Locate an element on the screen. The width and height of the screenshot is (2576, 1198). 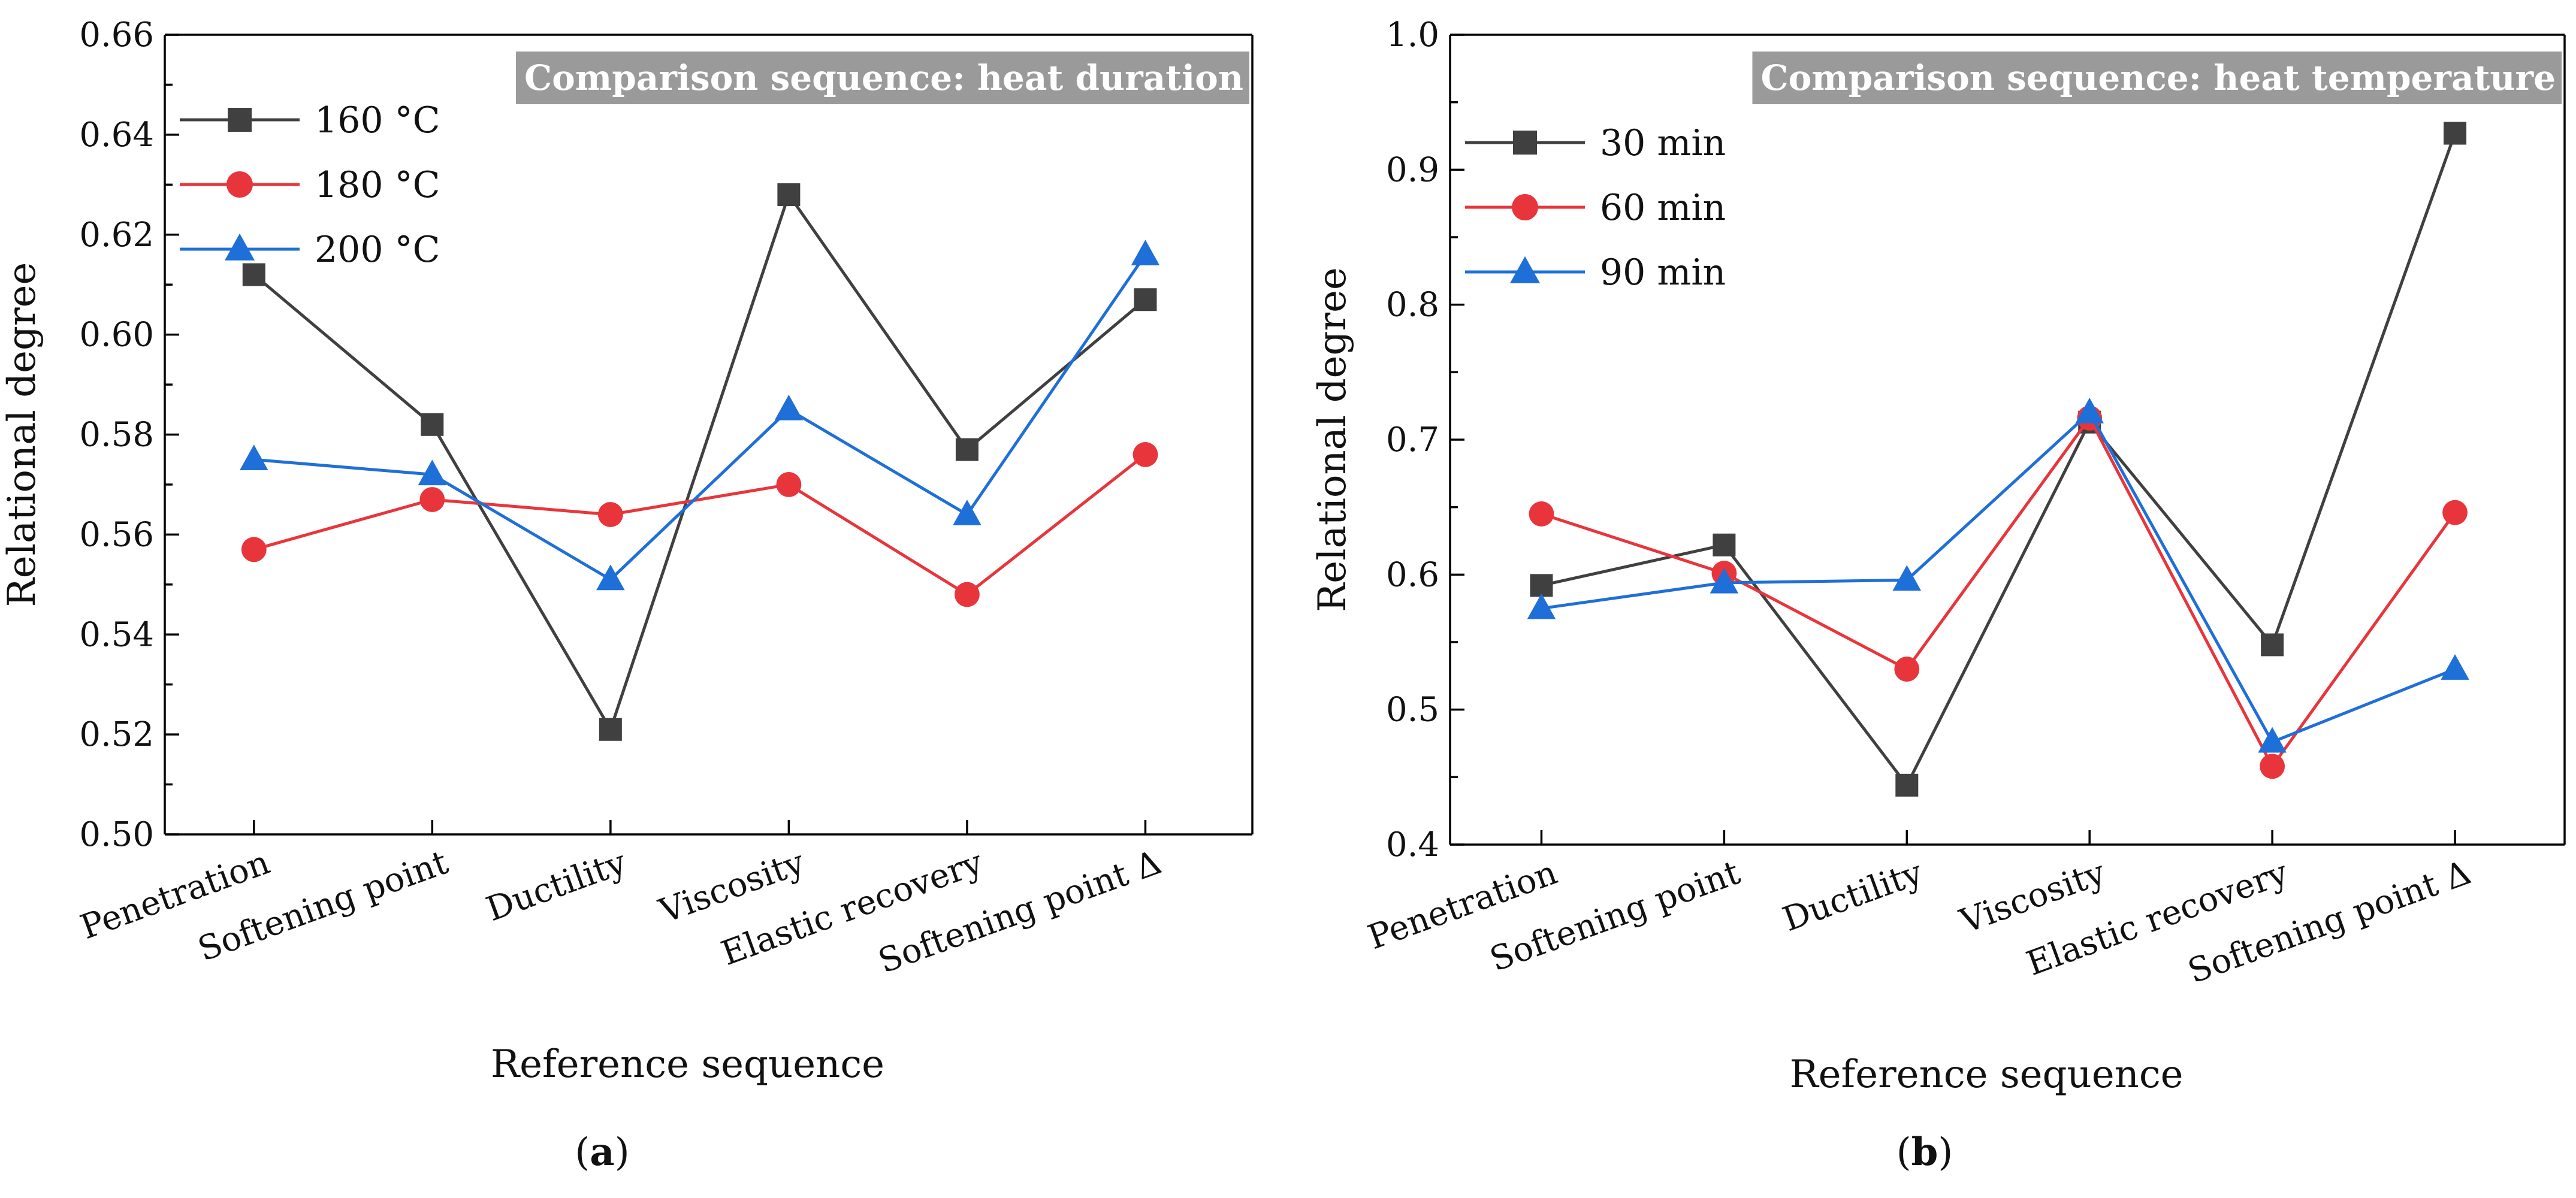
y-tick-label: 0.56 is located at coordinates (117, 534).